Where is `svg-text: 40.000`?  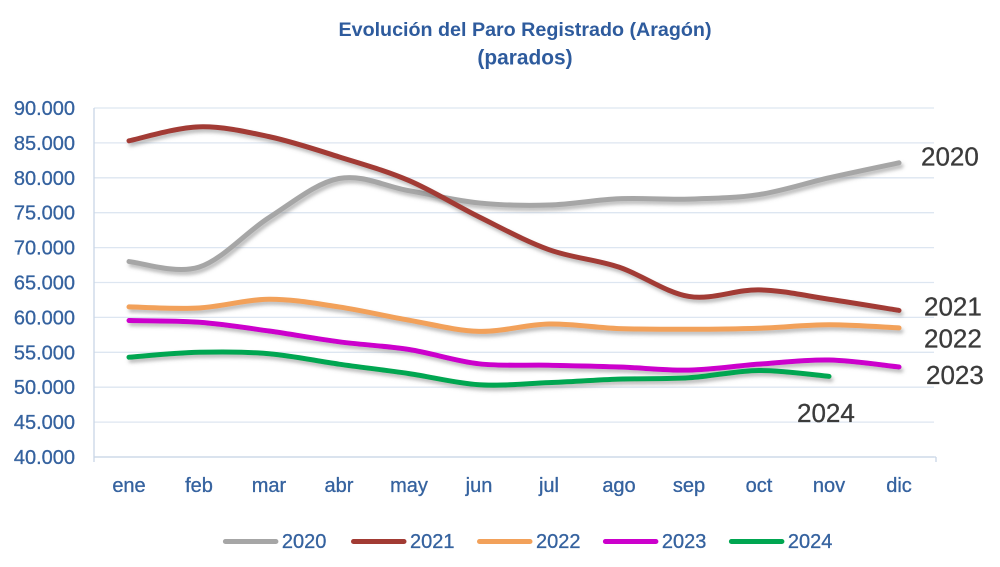
svg-text: 40.000 is located at coordinates (44, 458).